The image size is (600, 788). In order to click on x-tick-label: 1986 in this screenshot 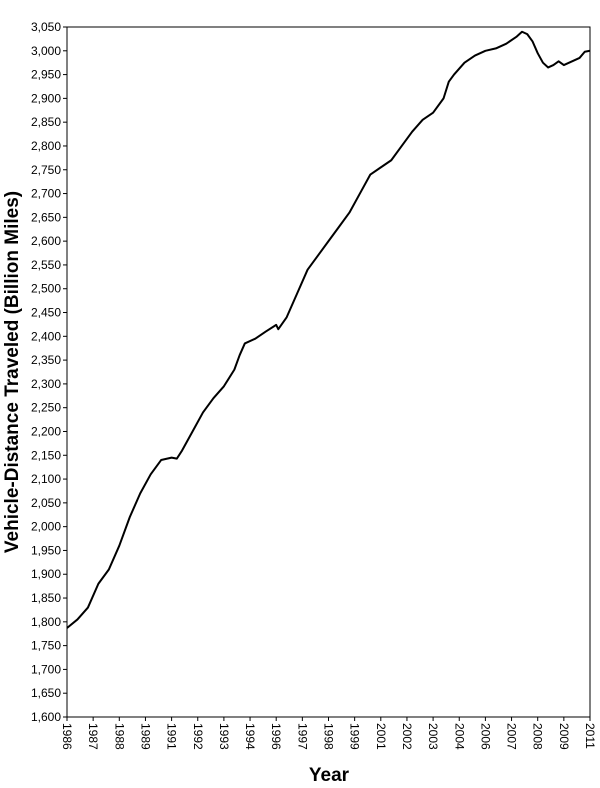, I will do `click(67, 736)`.